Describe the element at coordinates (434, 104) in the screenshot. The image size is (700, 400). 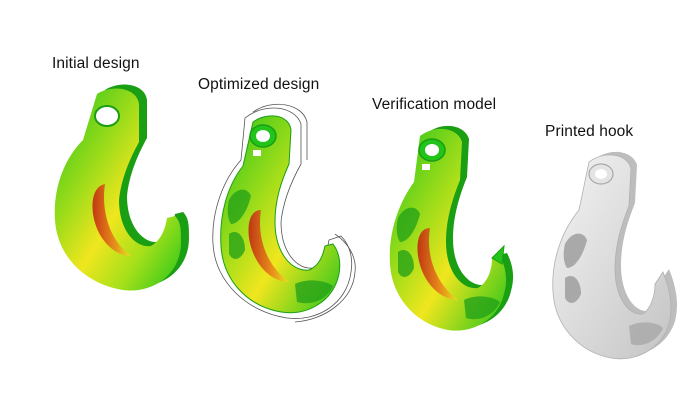
I see `stage-label-verification: Verification model` at that location.